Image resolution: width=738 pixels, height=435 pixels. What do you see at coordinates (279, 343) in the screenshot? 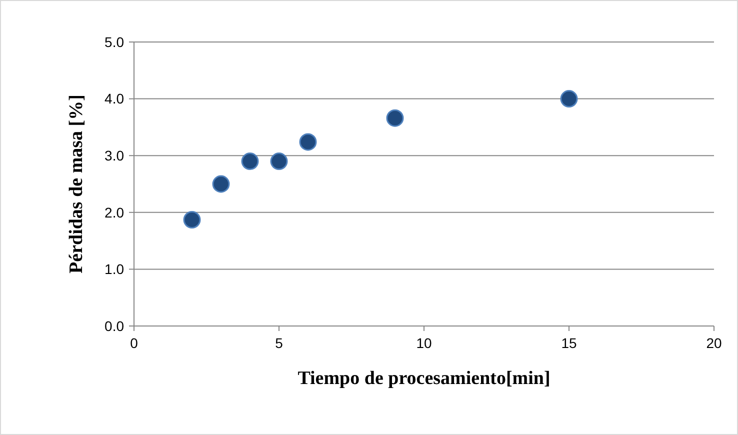
I see `x-tick-label: 5` at bounding box center [279, 343].